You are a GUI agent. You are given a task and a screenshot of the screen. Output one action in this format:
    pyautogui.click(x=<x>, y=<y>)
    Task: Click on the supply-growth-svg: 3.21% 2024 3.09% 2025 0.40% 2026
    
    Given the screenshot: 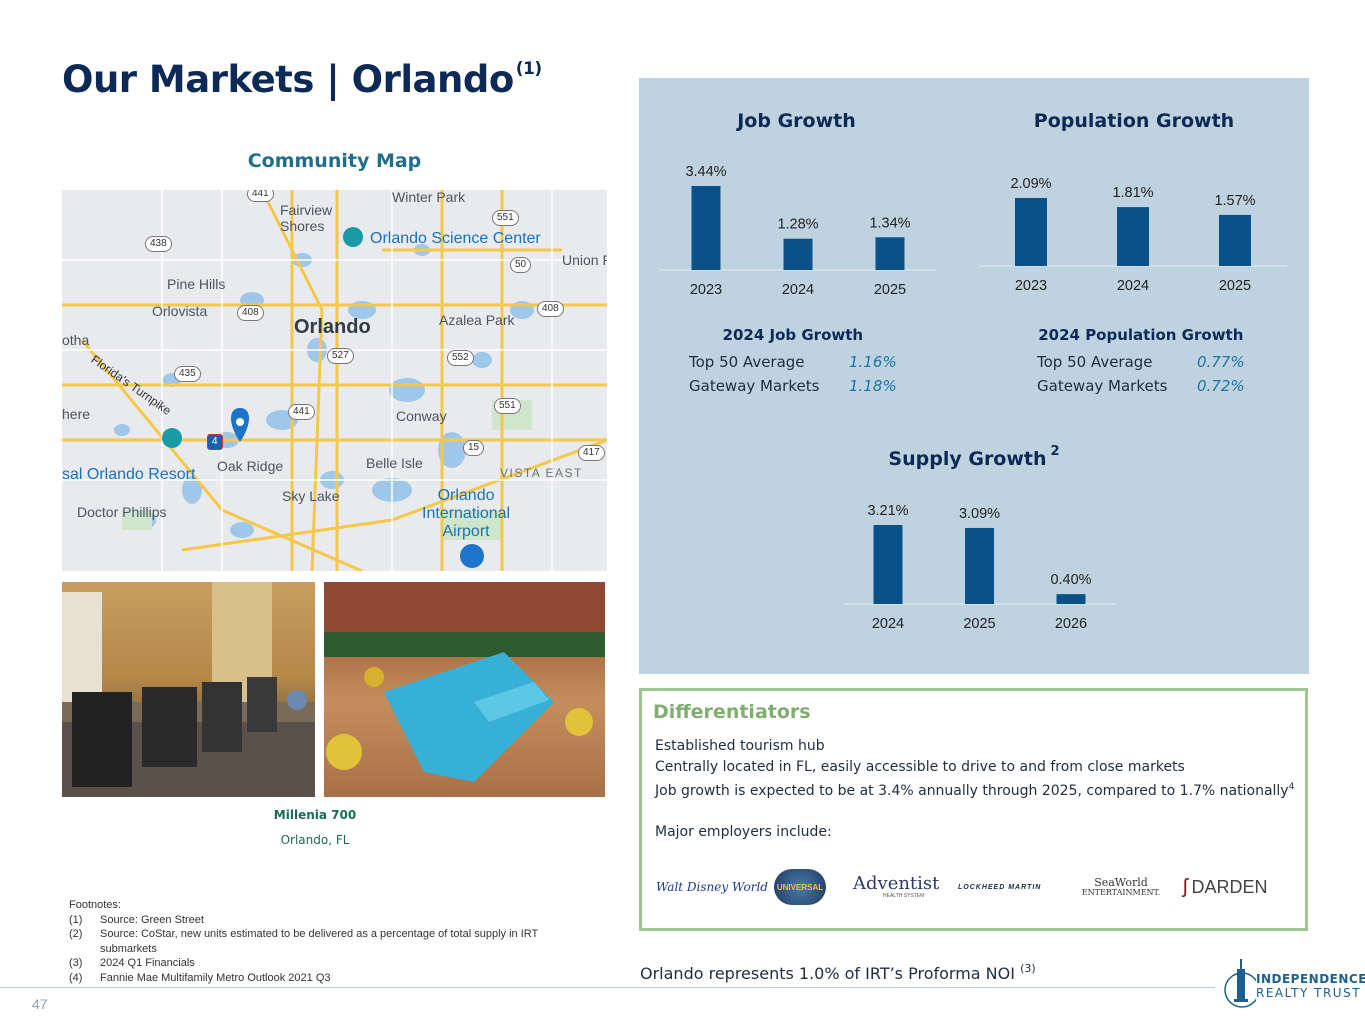 What is the action you would take?
    pyautogui.click(x=980, y=567)
    